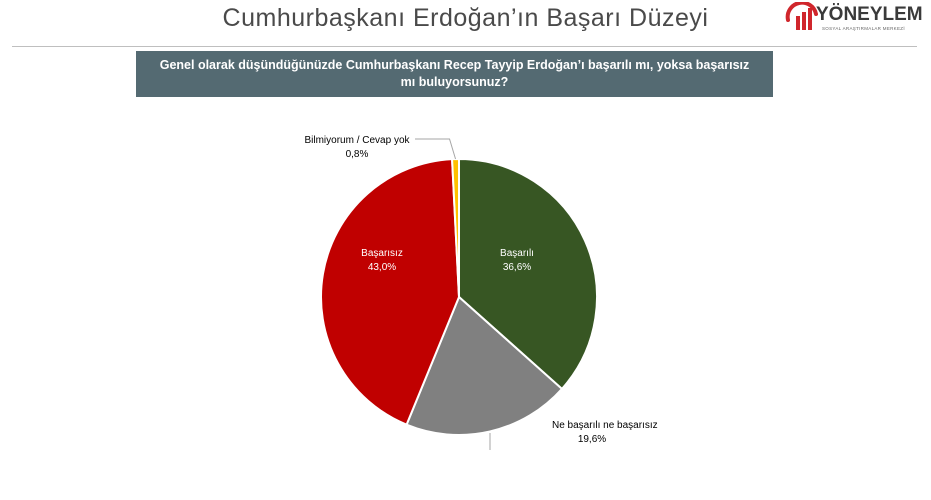  I want to click on slice-label-basarili: Başarılı, so click(517, 253).